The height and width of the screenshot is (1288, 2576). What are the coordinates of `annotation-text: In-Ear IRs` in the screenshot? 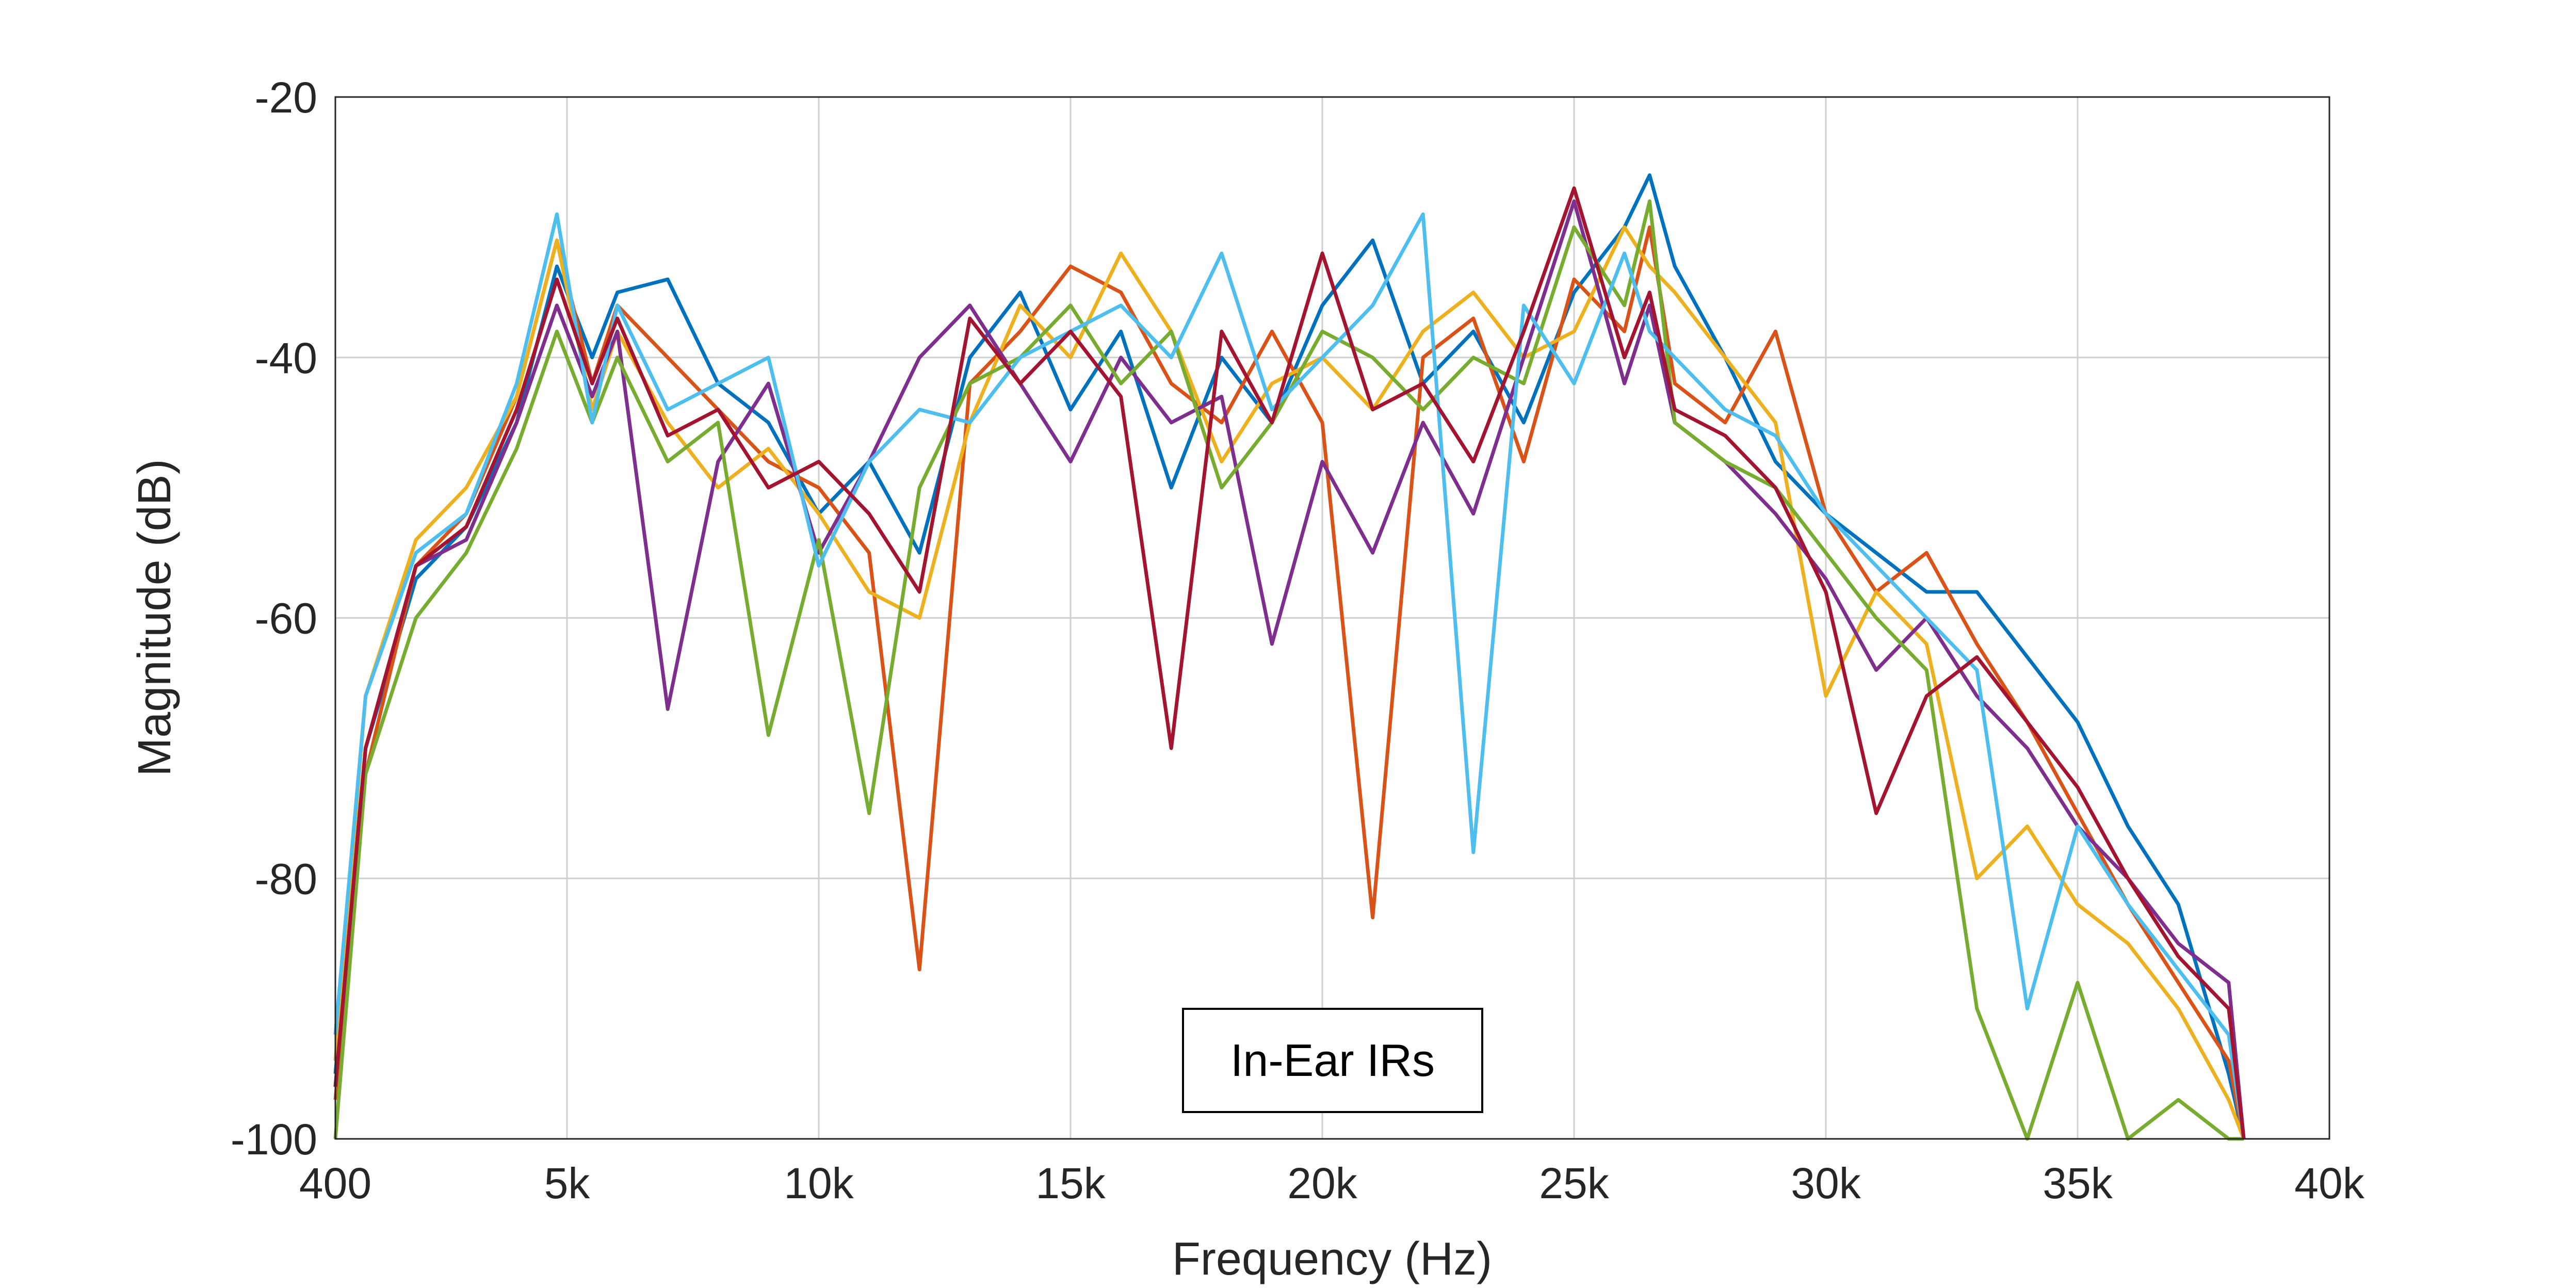 It's located at (1332, 1061).